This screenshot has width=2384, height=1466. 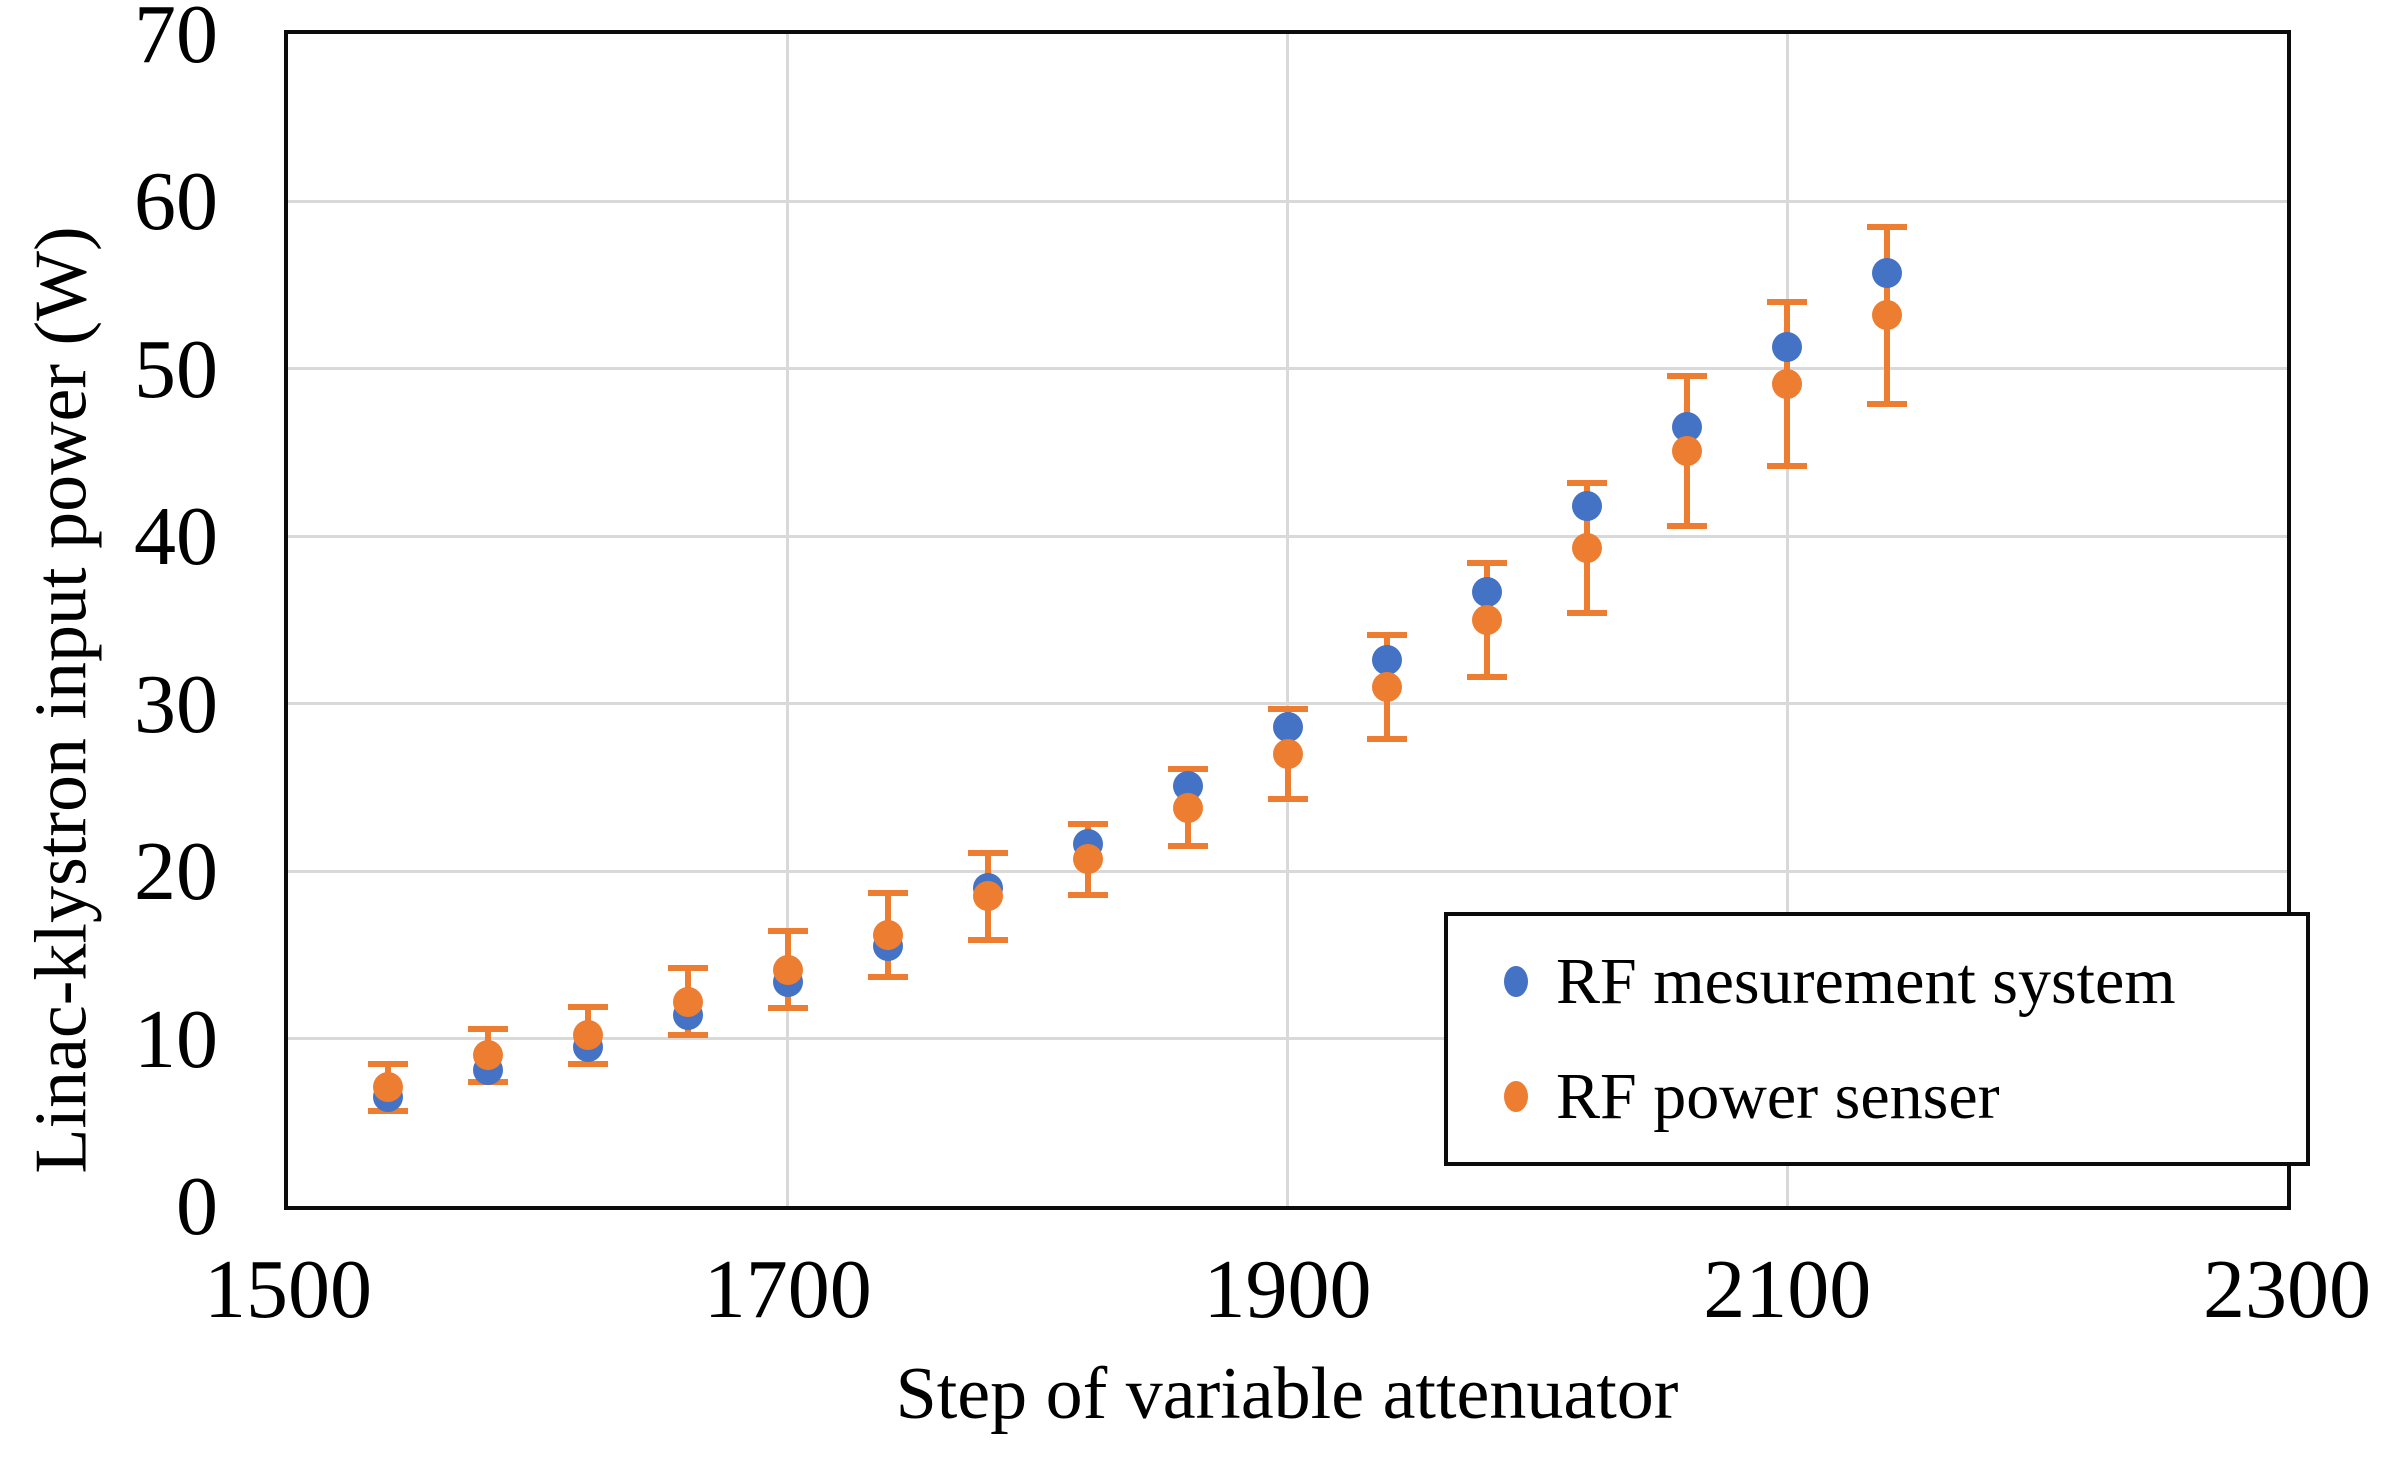 What do you see at coordinates (176, 40) in the screenshot?
I see `y-axis-tick-label: 70` at bounding box center [176, 40].